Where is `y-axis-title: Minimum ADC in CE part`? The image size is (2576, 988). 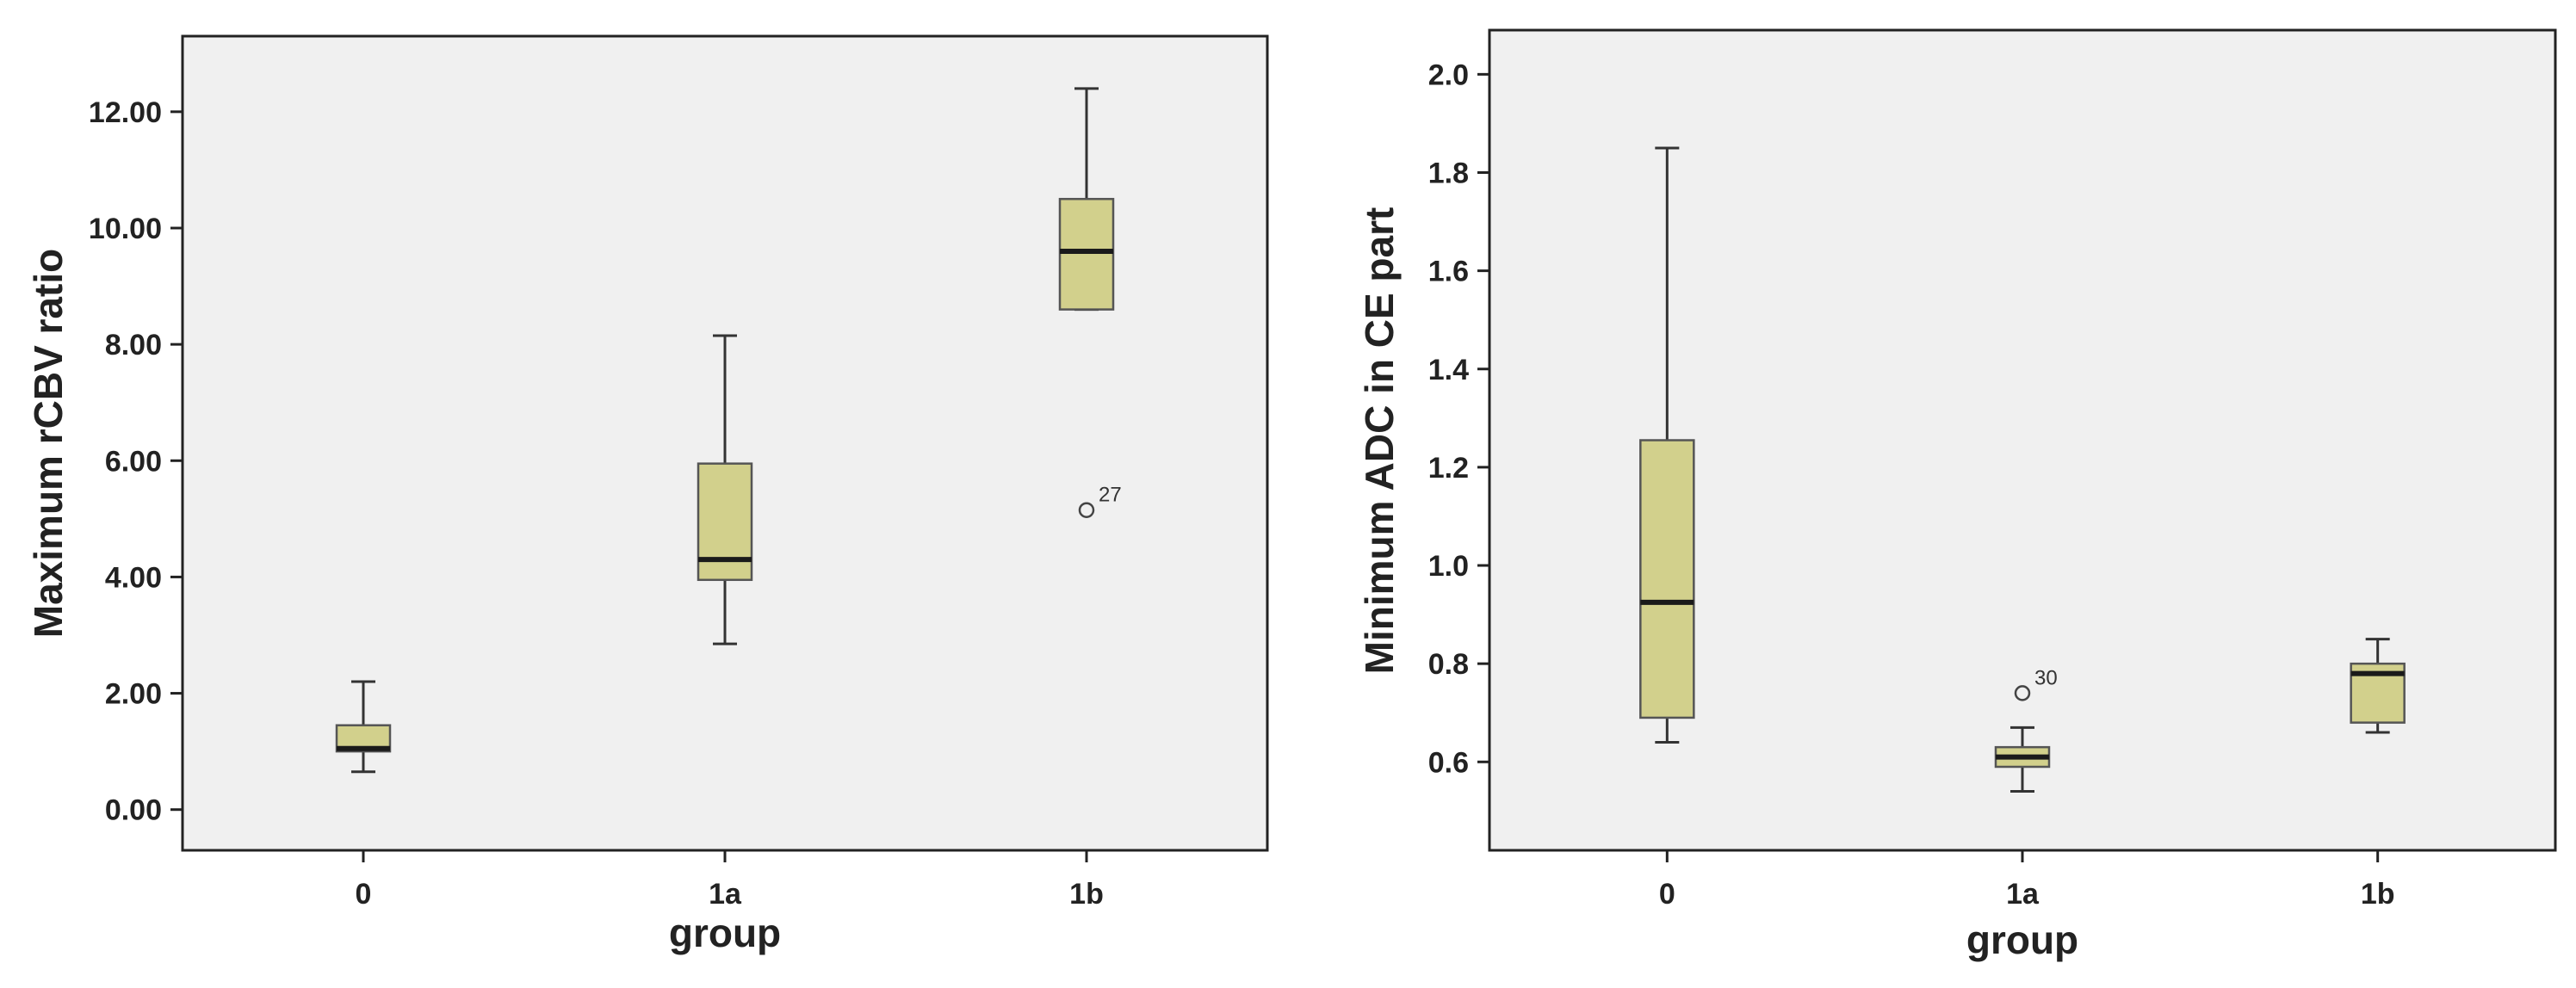 y-axis-title: Minimum ADC in CE part is located at coordinates (1379, 441).